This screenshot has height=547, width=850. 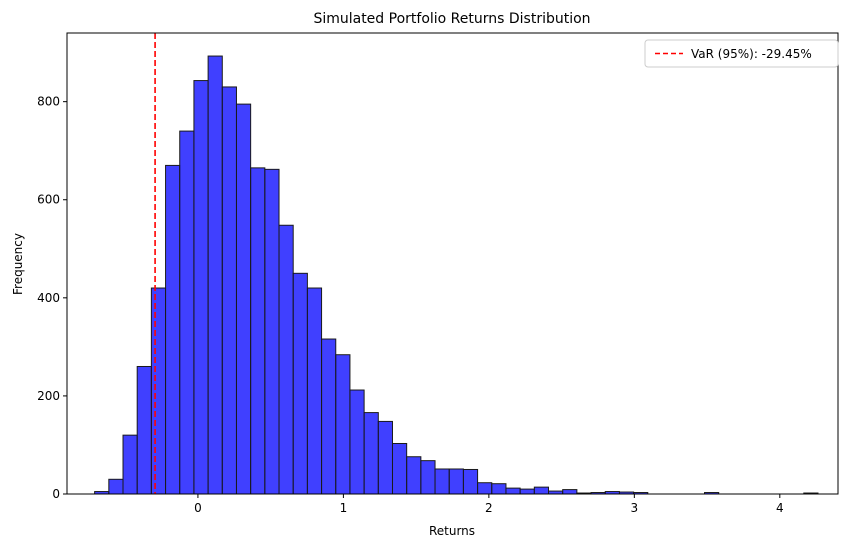 I want to click on y-axis: 0 200 400 600 800, so click(x=52, y=298).